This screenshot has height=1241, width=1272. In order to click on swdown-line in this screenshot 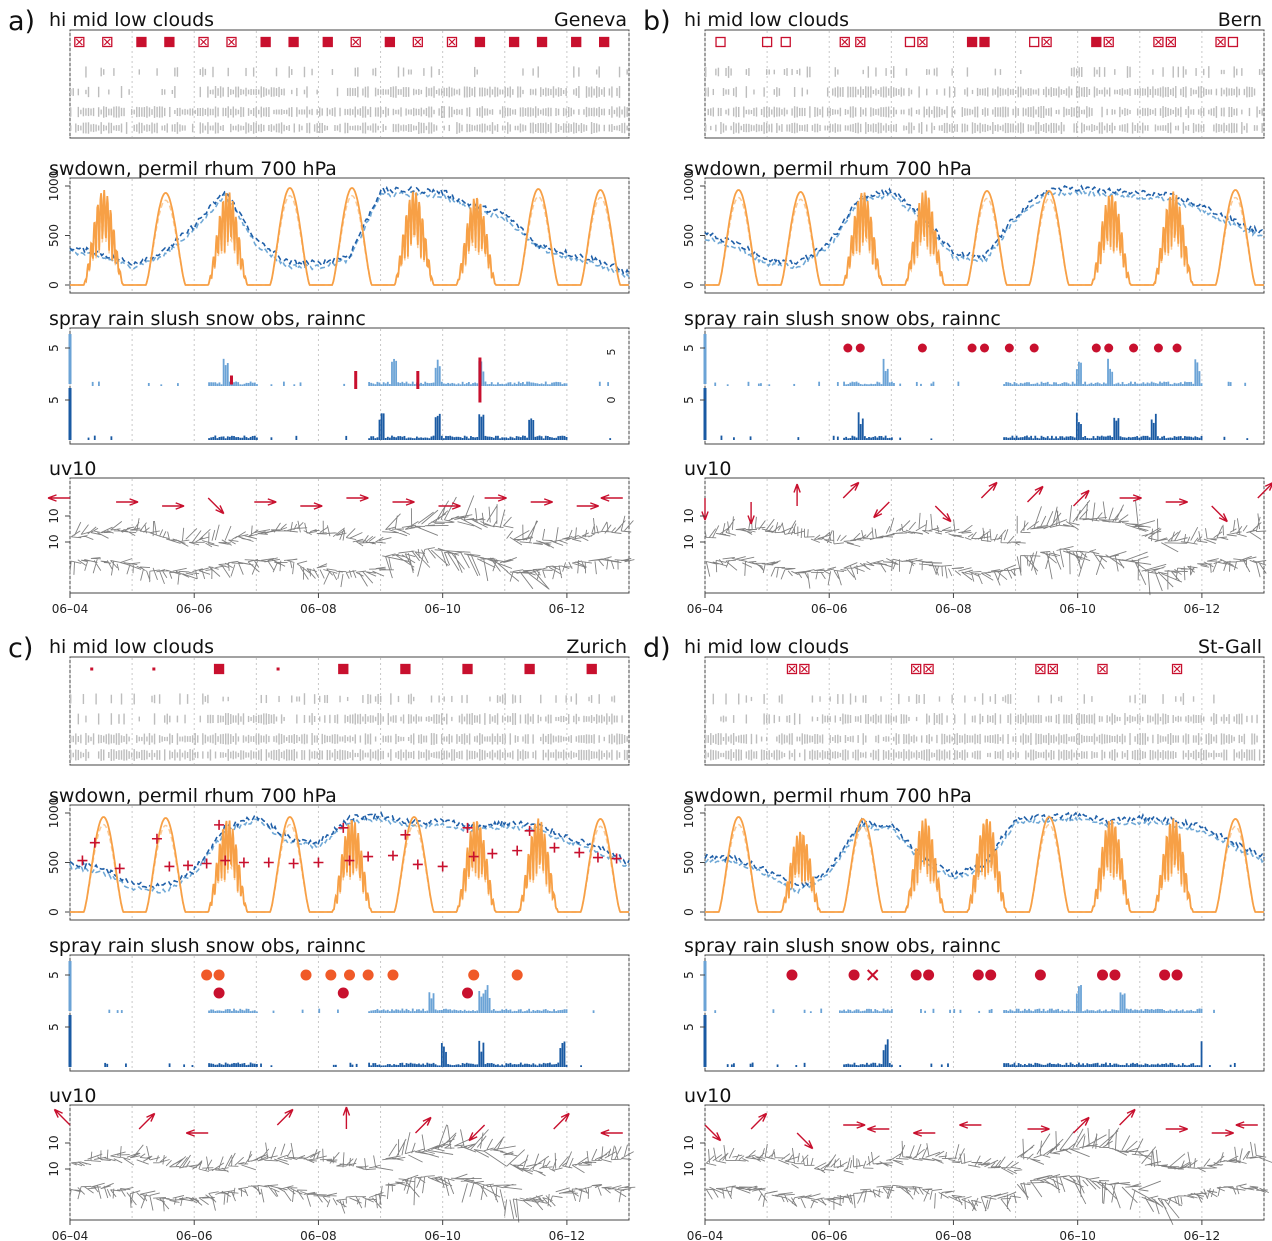, I will do `click(349, 864)`.